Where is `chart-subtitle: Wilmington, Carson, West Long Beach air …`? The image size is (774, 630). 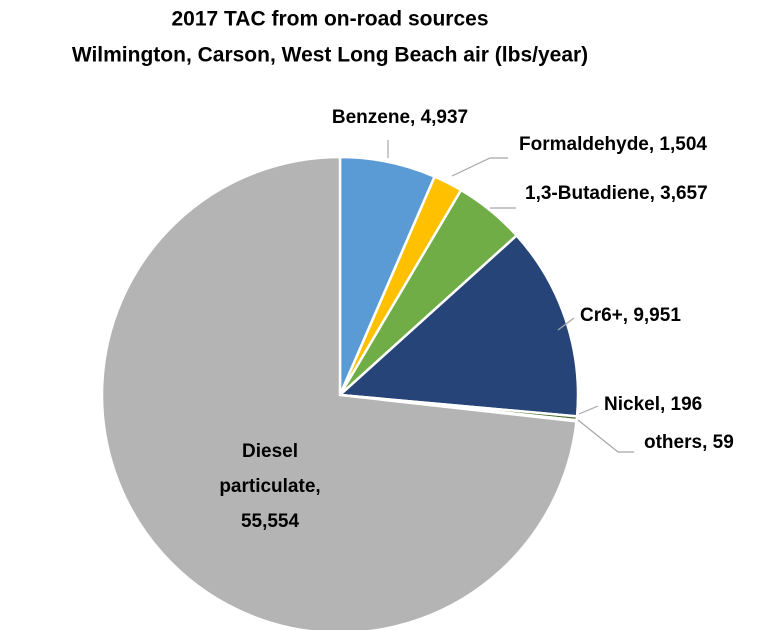 chart-subtitle: Wilmington, Carson, West Long Beach air … is located at coordinates (330, 55).